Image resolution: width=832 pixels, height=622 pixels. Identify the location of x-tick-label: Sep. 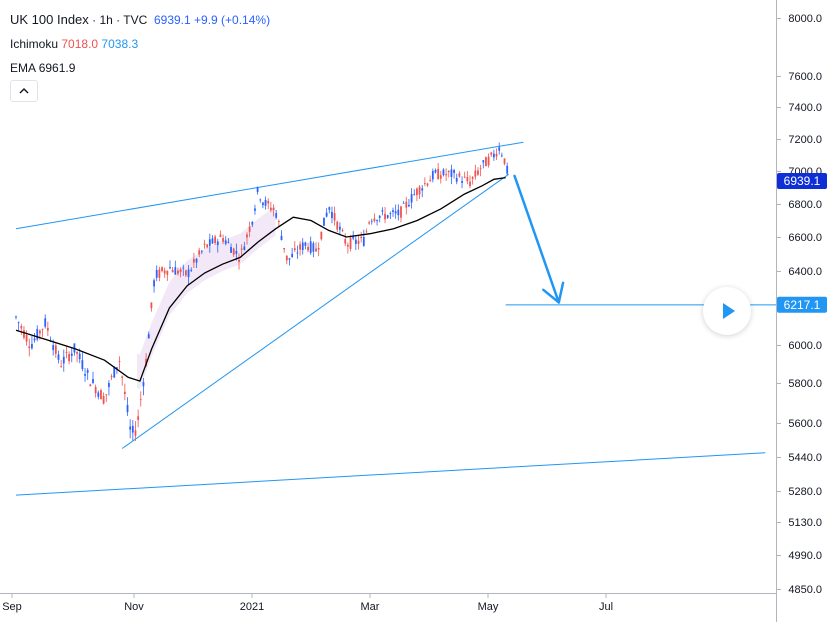
(12, 607).